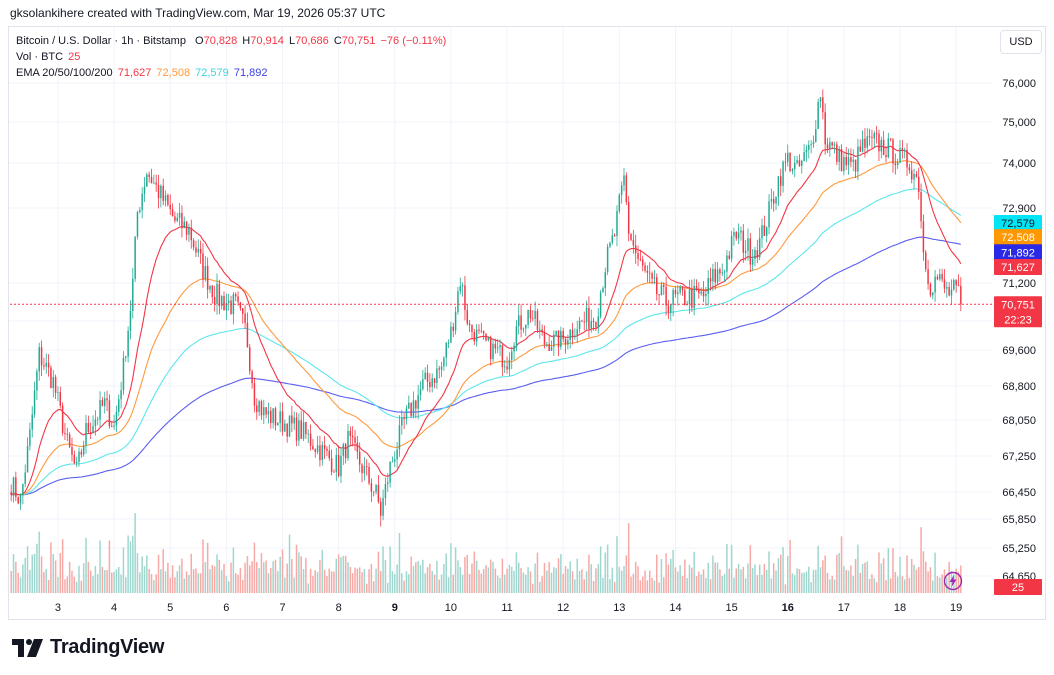 This screenshot has height=675, width=1054. Describe the element at coordinates (246, 41) in the screenshot. I see `legend-h-label: H` at that location.